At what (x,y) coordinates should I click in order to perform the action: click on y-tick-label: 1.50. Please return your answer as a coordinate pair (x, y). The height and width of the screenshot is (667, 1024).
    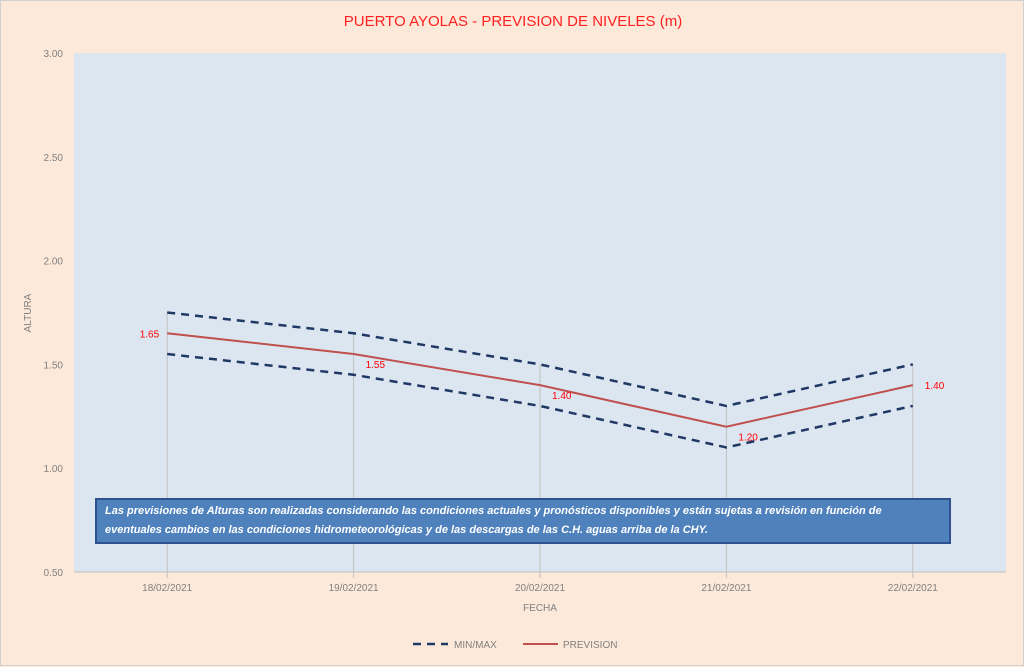
    Looking at the image, I should click on (54, 365).